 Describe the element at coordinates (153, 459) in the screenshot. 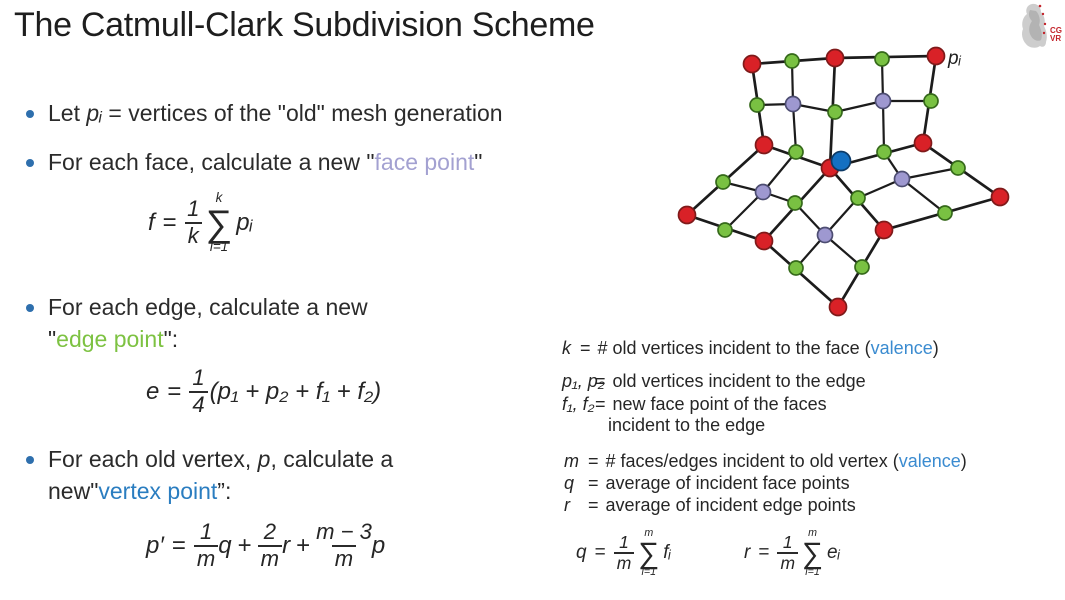

I see `text-segment: For each old vertex,` at that location.